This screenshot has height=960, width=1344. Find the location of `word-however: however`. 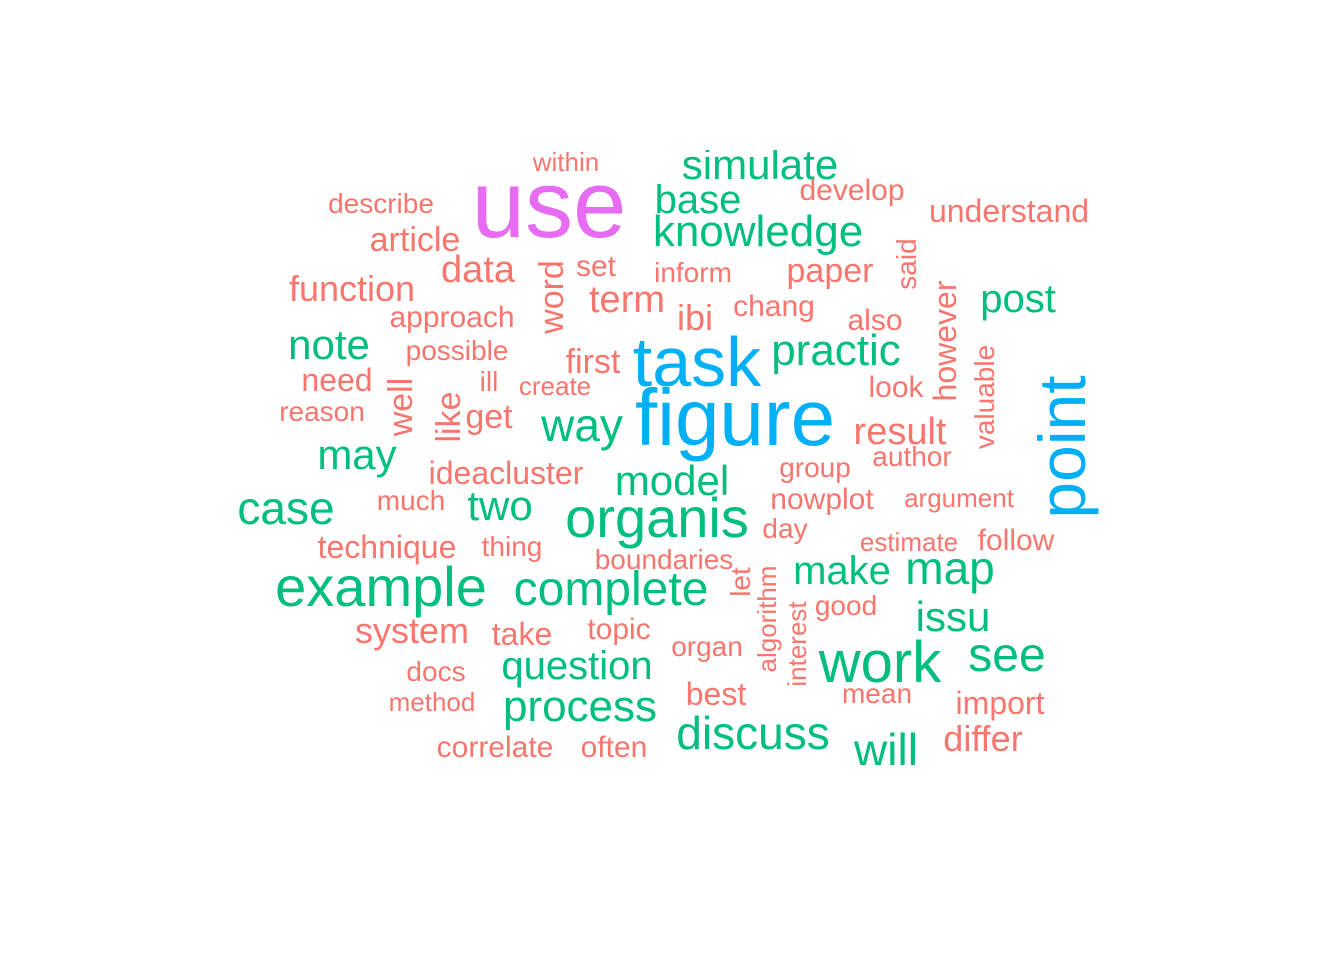

word-however: however is located at coordinates (945, 341).